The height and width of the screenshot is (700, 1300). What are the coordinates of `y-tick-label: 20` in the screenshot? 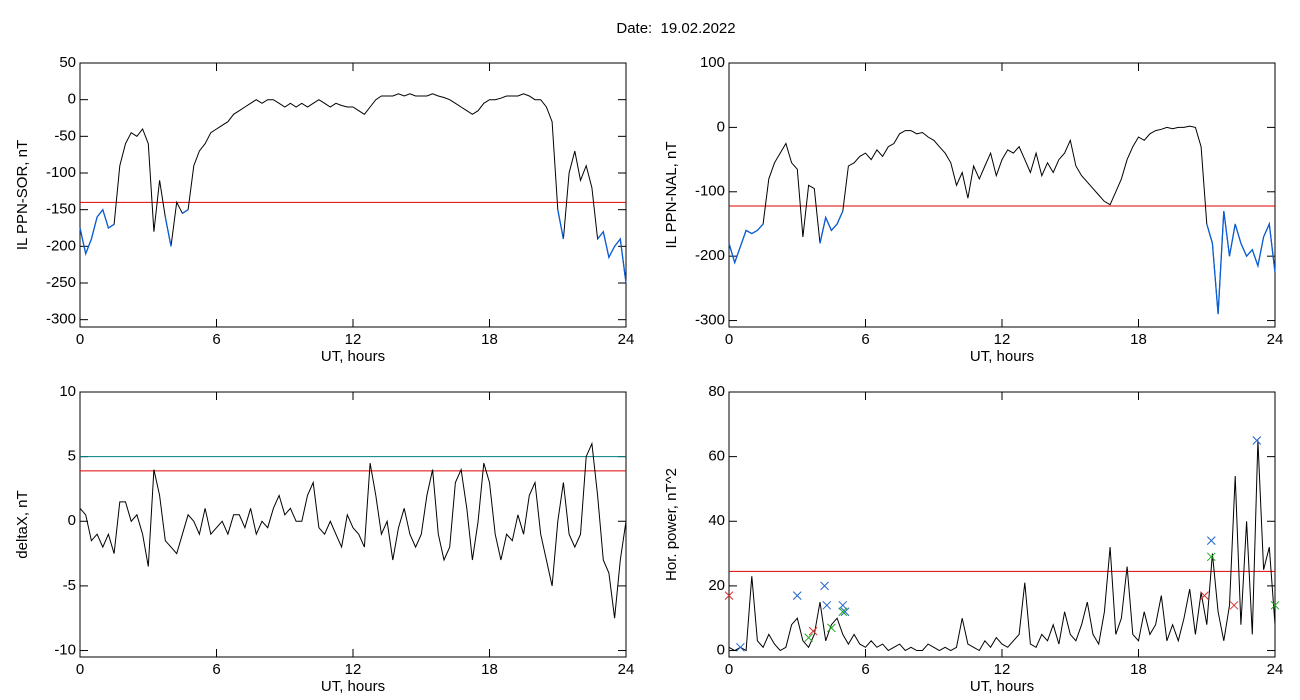 It's located at (716, 585).